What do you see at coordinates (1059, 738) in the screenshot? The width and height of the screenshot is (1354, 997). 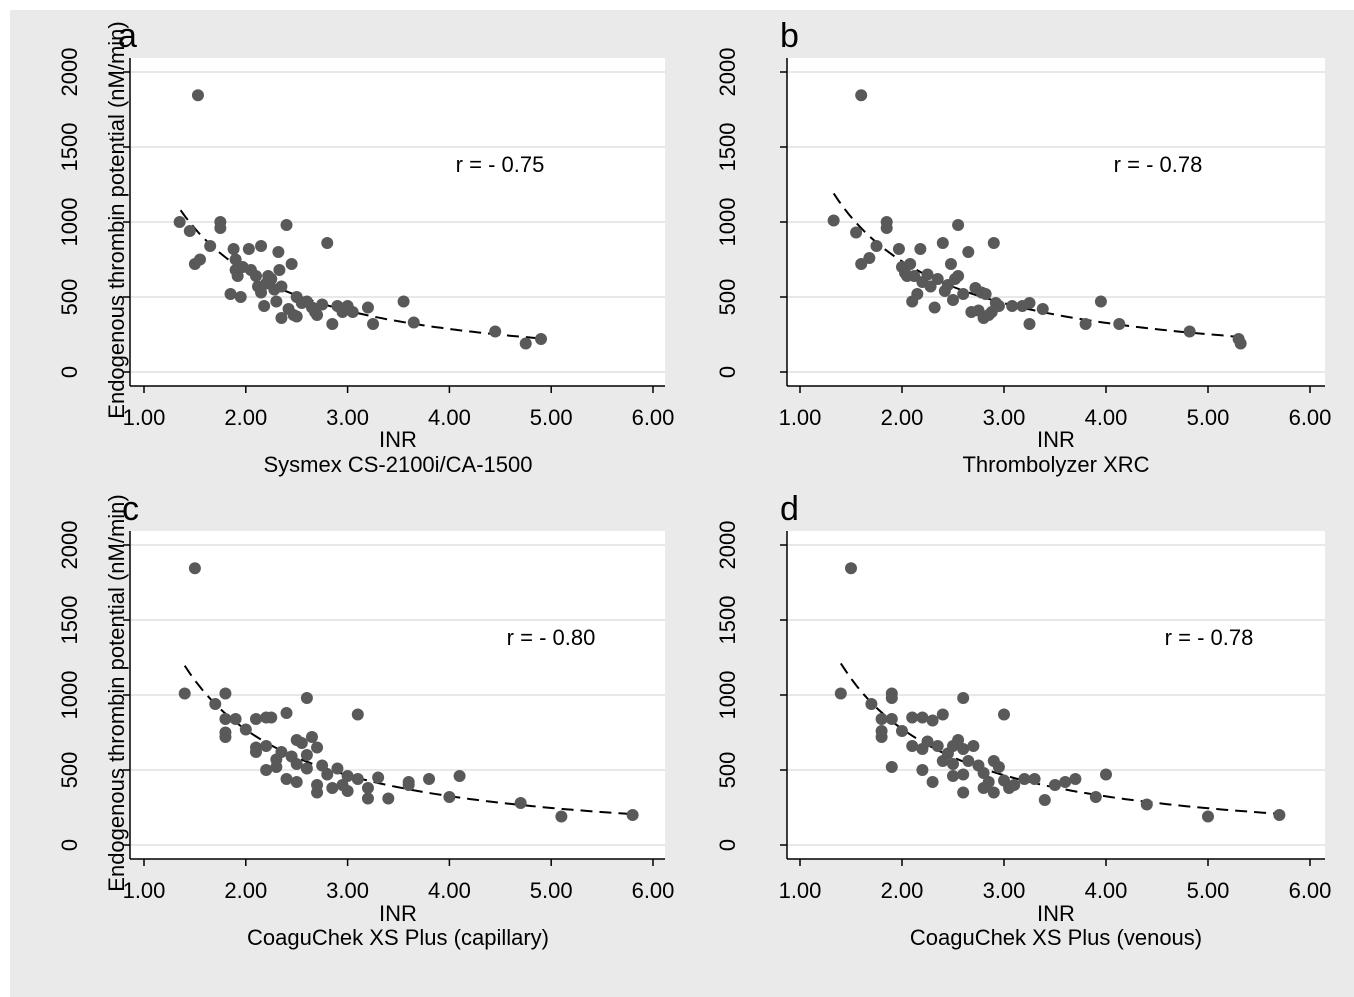 I see `panel-d-fit-line` at bounding box center [1059, 738].